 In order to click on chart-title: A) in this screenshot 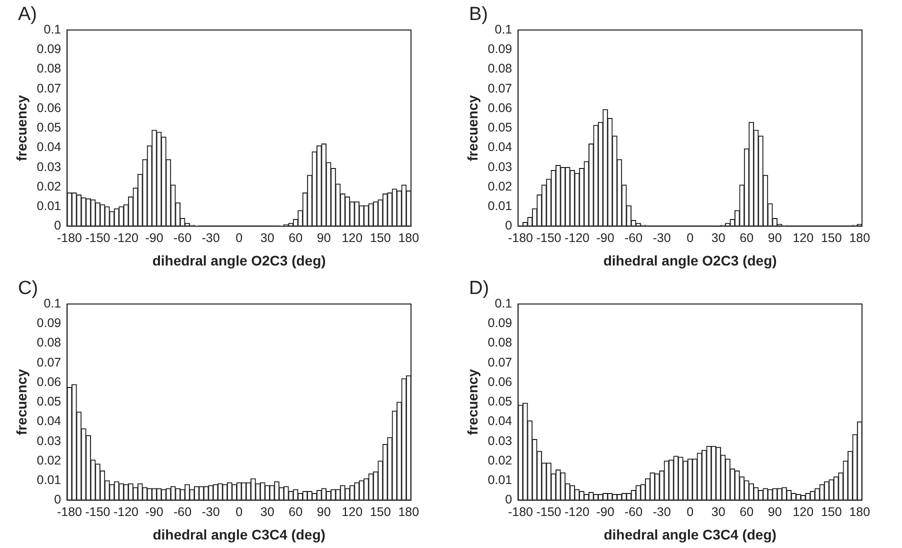, I will do `click(27, 15)`.